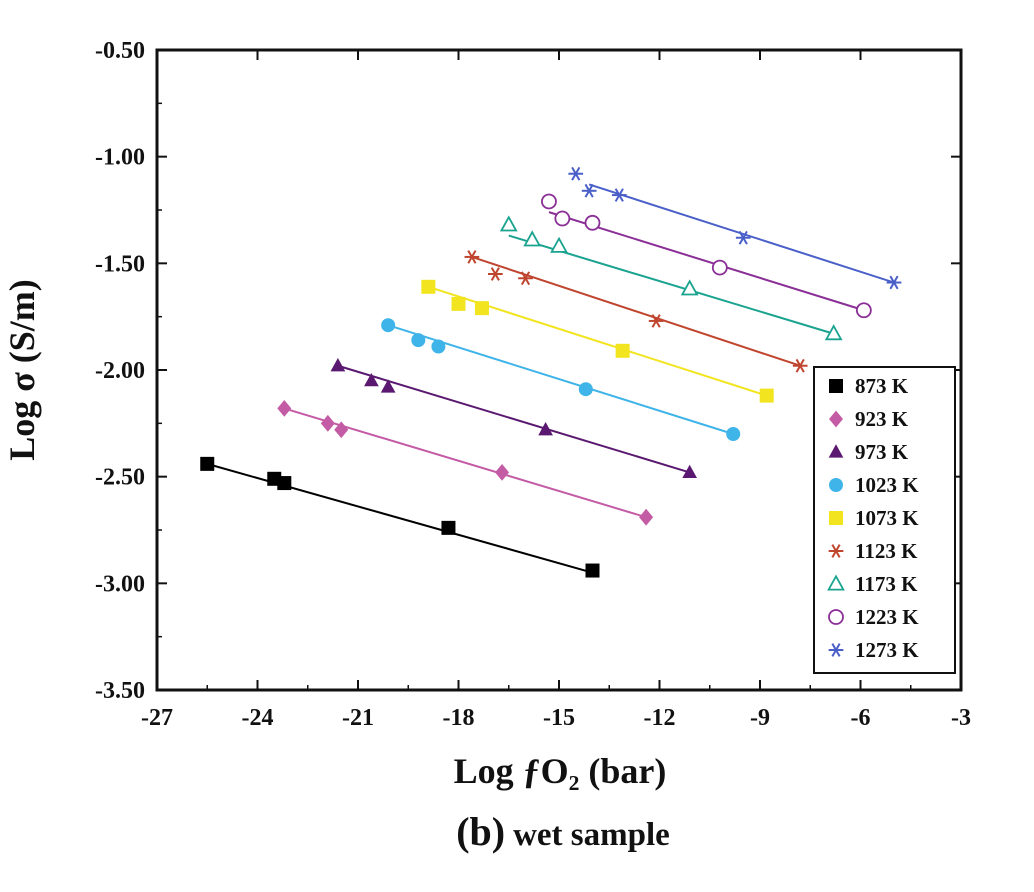 The image size is (1034, 892). What do you see at coordinates (560, 771) in the screenshot?
I see `x-axis-title: Log ƒO₂ (bar)` at bounding box center [560, 771].